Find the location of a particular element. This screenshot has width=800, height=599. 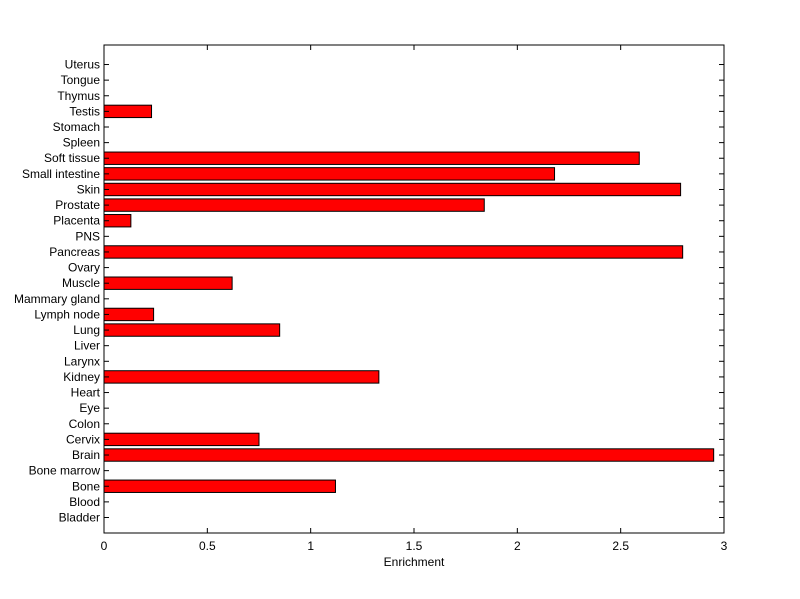

y-tick-label: Colon is located at coordinates (84, 424).